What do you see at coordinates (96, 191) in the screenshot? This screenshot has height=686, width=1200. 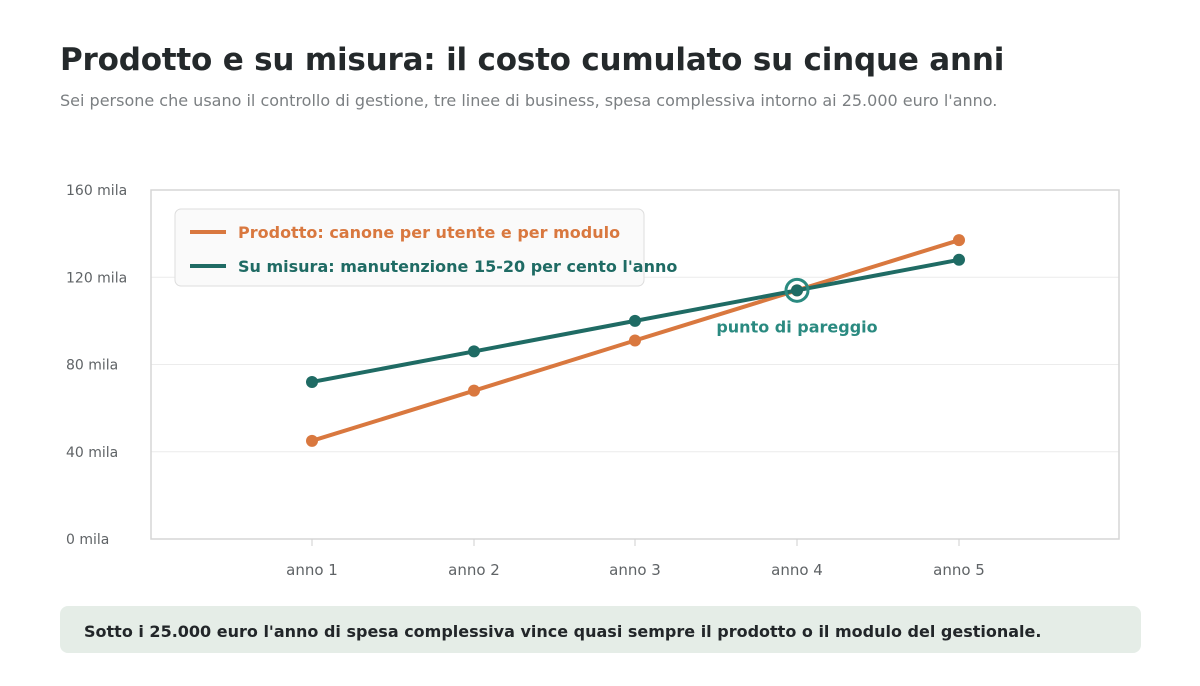 I see `y-tick-label: 160 mila` at bounding box center [96, 191].